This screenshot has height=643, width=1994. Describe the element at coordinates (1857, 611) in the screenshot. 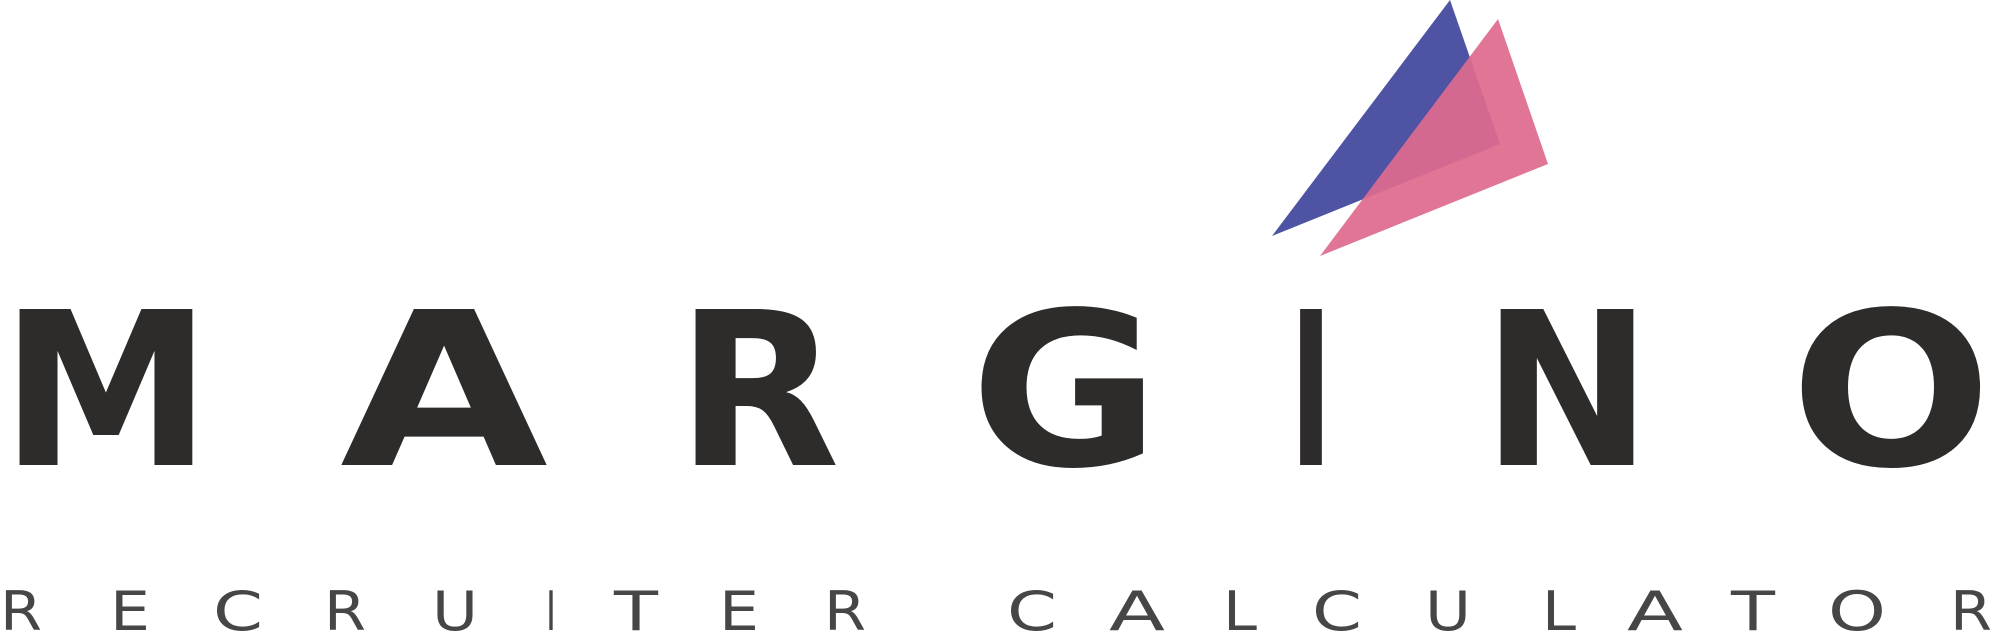

I see `tagline-letter: O` at that location.